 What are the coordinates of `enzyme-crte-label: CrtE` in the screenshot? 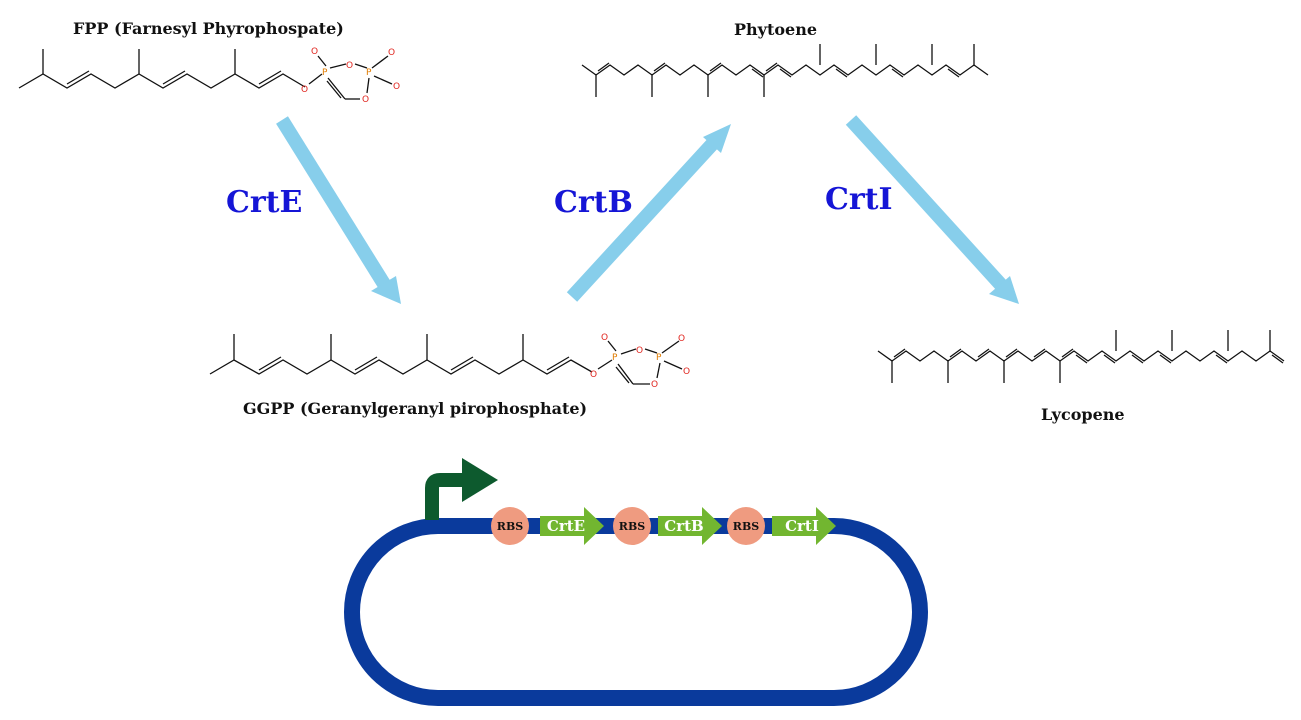 It's located at (264, 202).